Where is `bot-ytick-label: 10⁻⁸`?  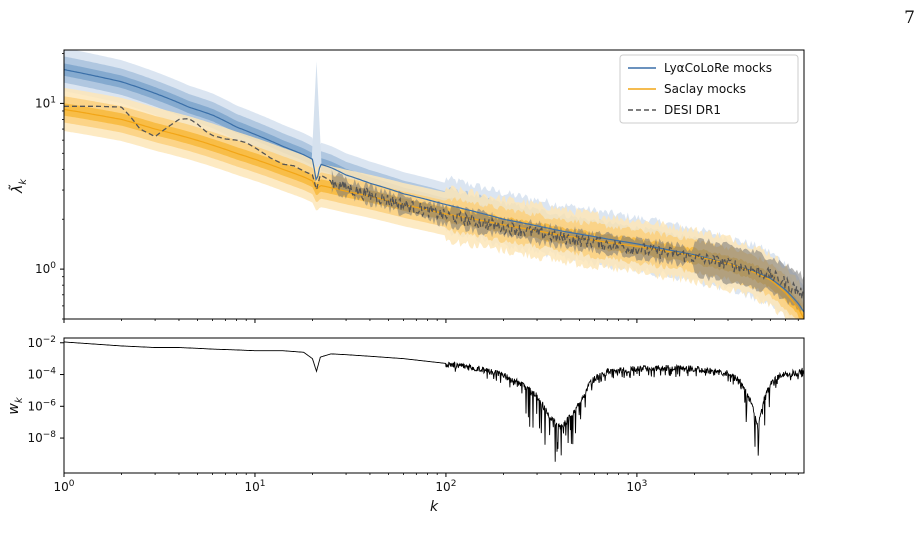
bot-ytick-label: 10⁻⁸ is located at coordinates (41, 437).